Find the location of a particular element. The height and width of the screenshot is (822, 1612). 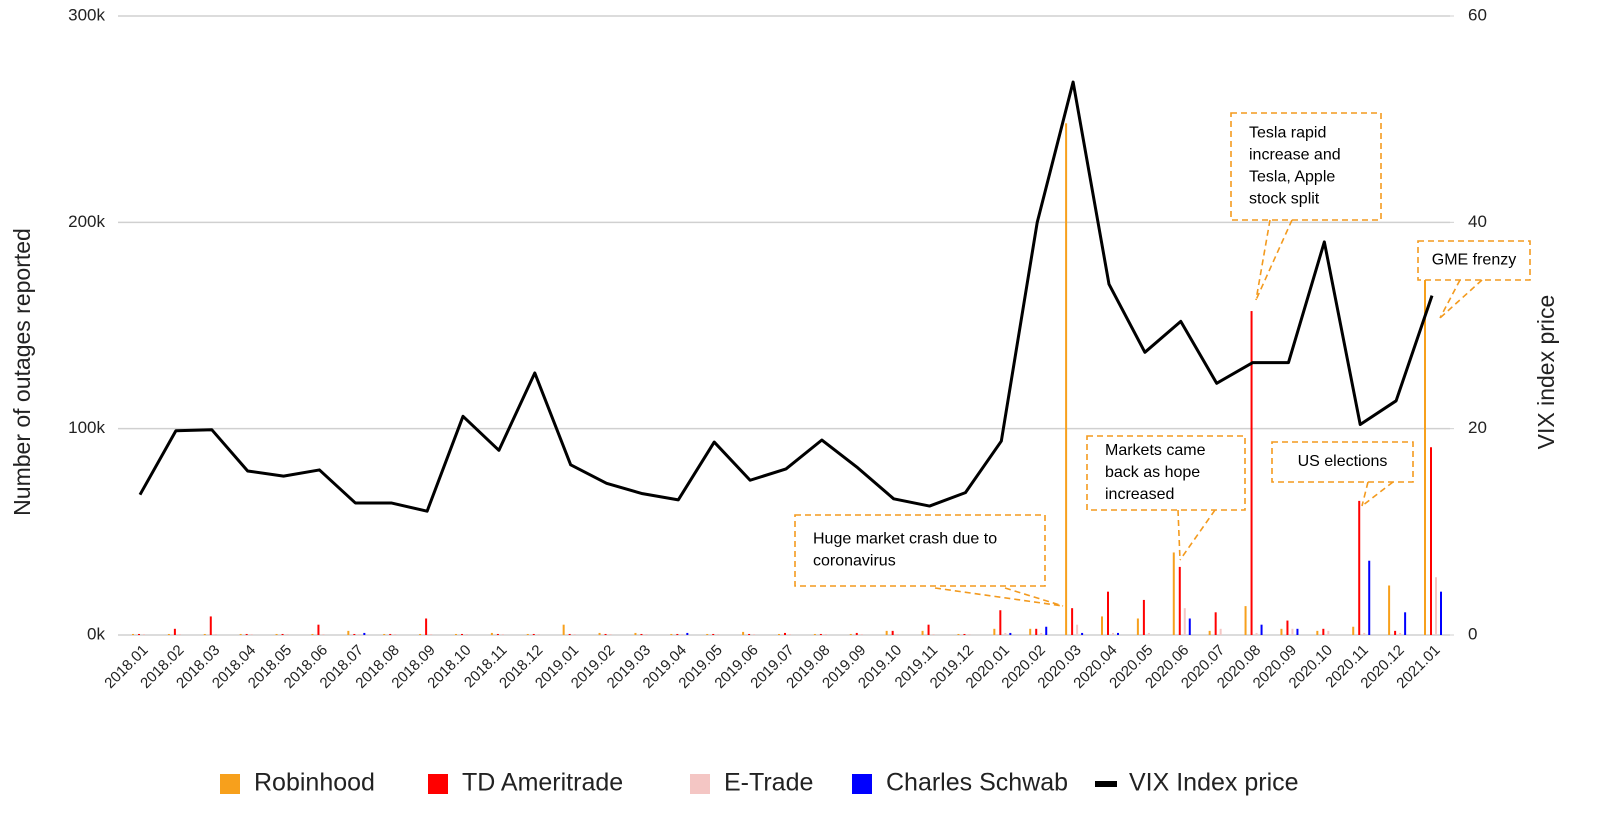

y-tick-label: 0k is located at coordinates (96, 633).